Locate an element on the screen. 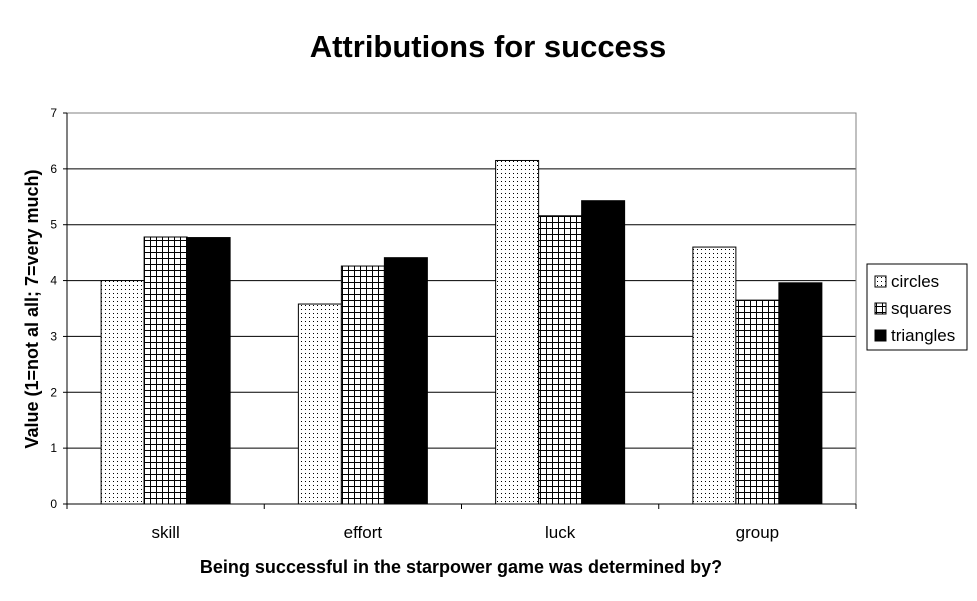 Image resolution: width=977 pixels, height=601 pixels. x-category-label: group is located at coordinates (757, 532).